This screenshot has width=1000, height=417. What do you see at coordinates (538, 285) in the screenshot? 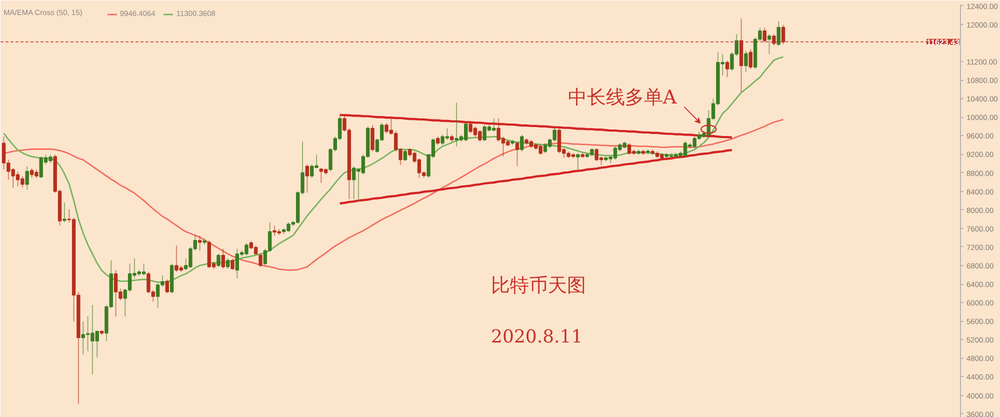
I see `annotation: 比特币天图` at bounding box center [538, 285].